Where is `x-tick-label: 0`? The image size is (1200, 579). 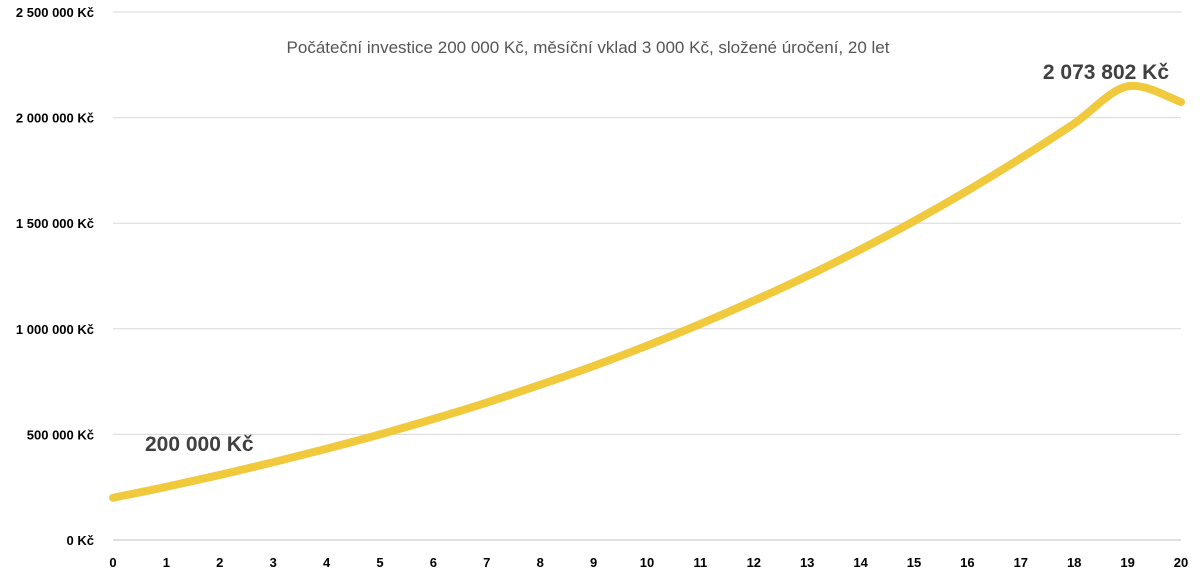
x-tick-label: 0 is located at coordinates (112, 562).